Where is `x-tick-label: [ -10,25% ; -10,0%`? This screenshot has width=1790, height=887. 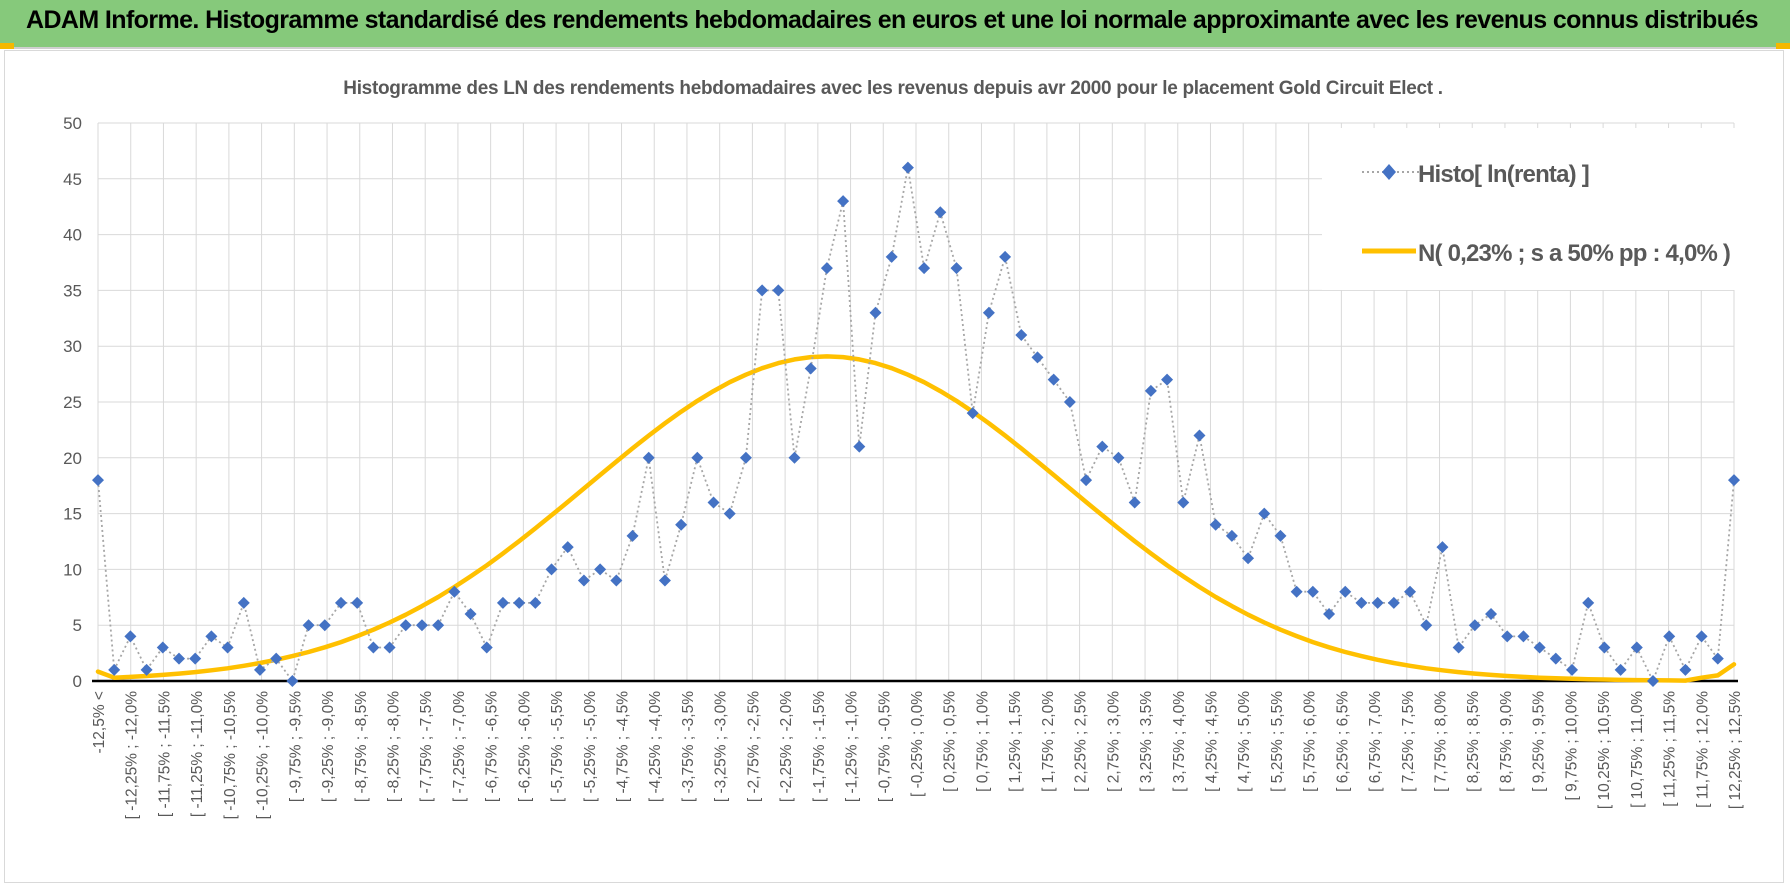
x-tick-label: [ -10,25% ; -10,0% is located at coordinates (263, 755).